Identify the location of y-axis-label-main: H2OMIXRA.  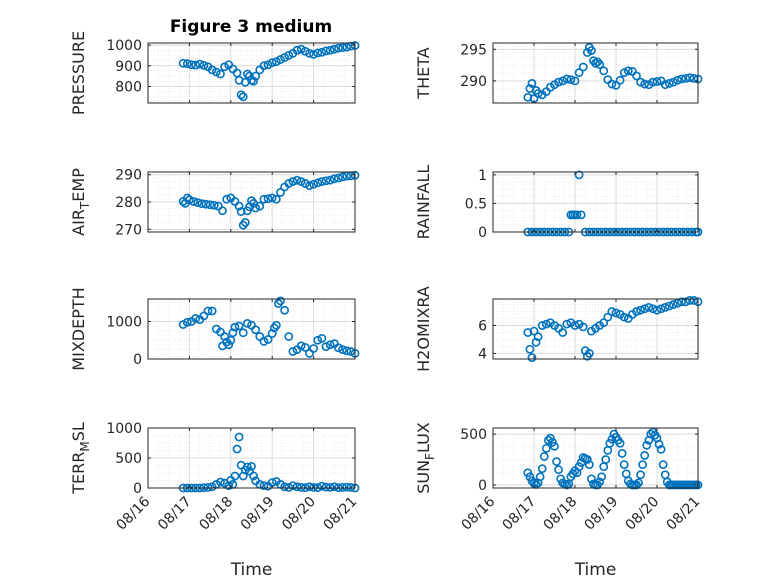
(423, 329).